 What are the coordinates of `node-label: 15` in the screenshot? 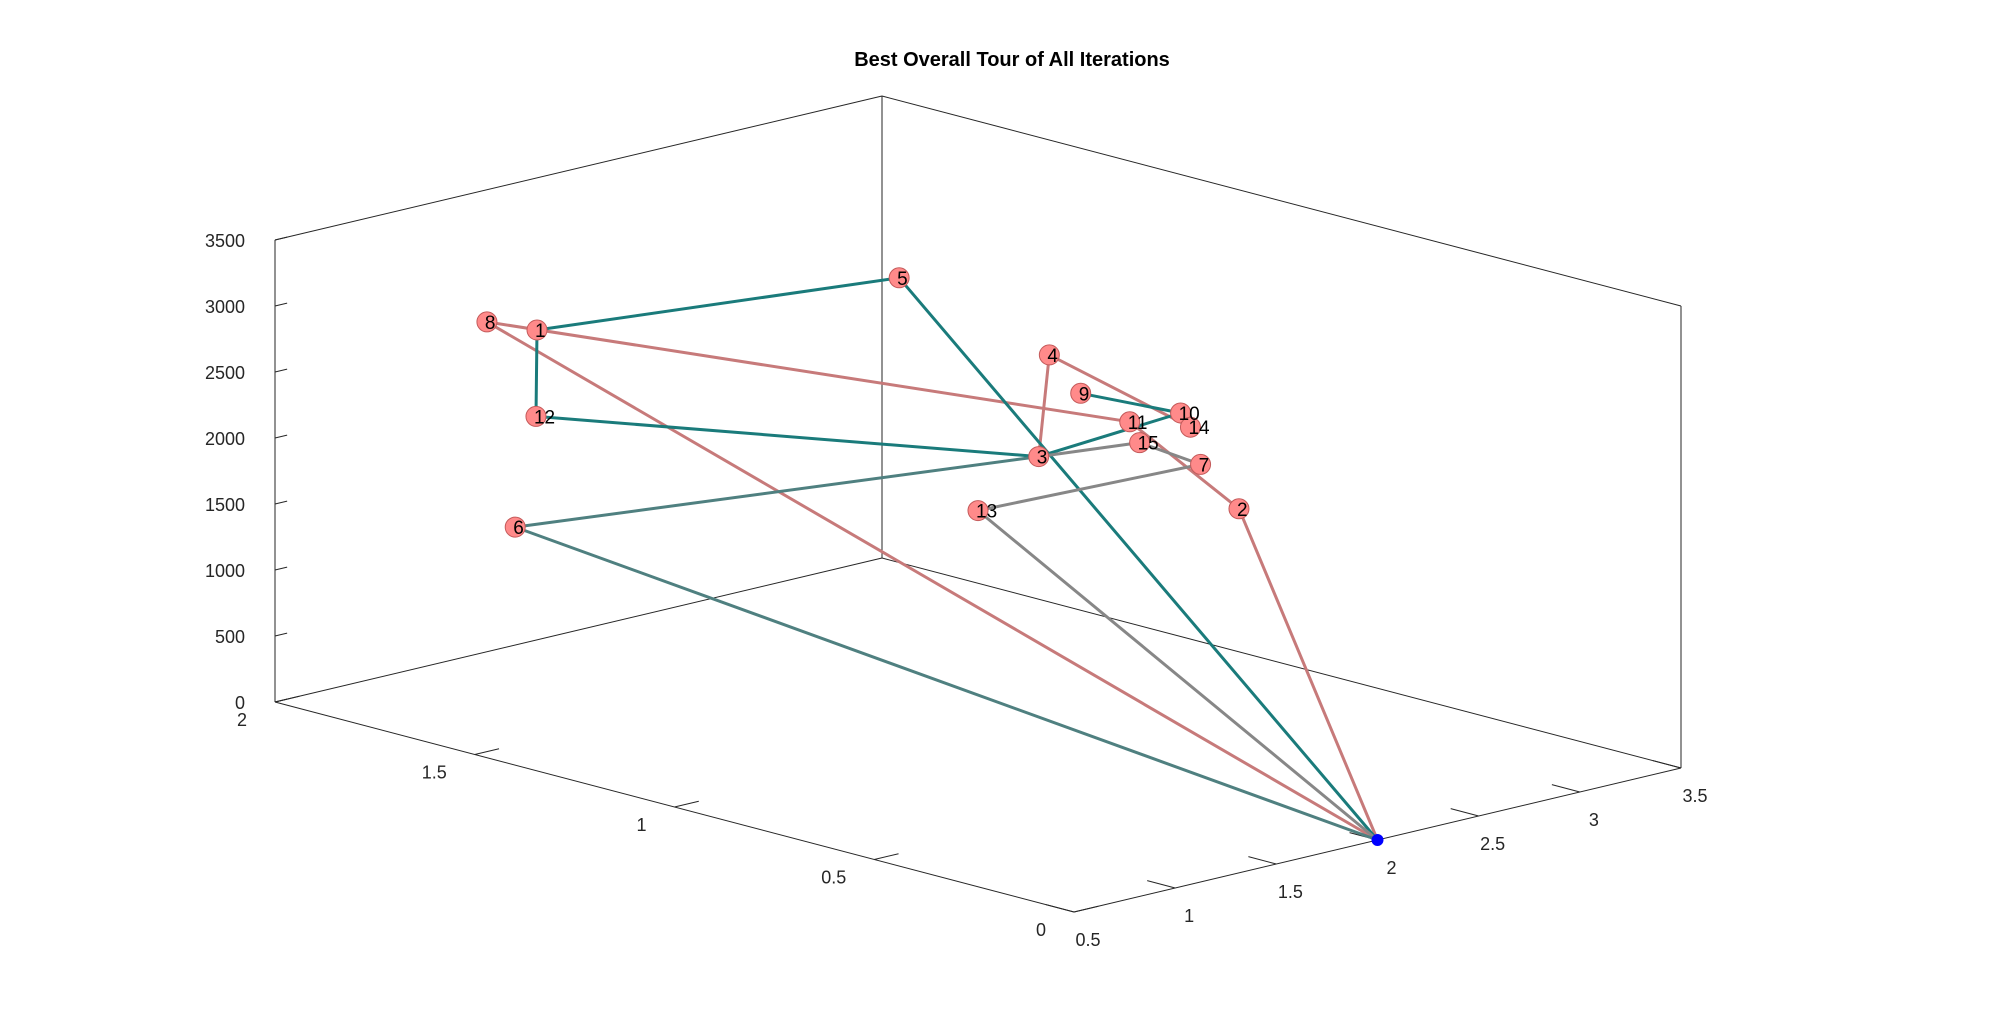 It's located at (1148, 444).